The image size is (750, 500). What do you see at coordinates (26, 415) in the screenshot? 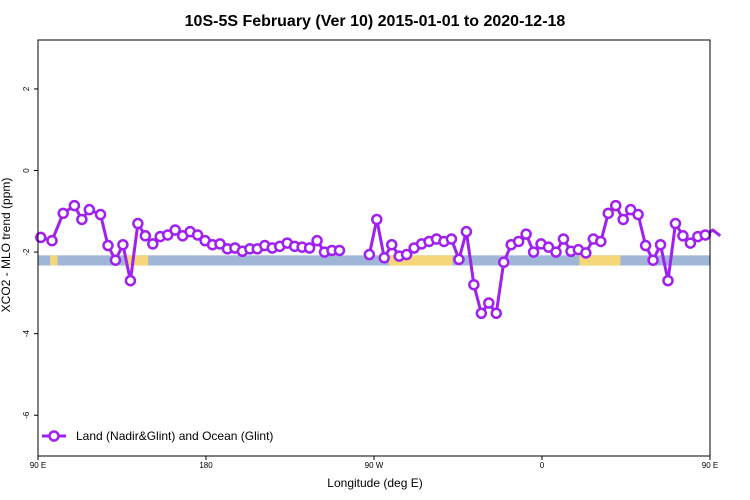
I see `y-tick-label: -6` at bounding box center [26, 415].